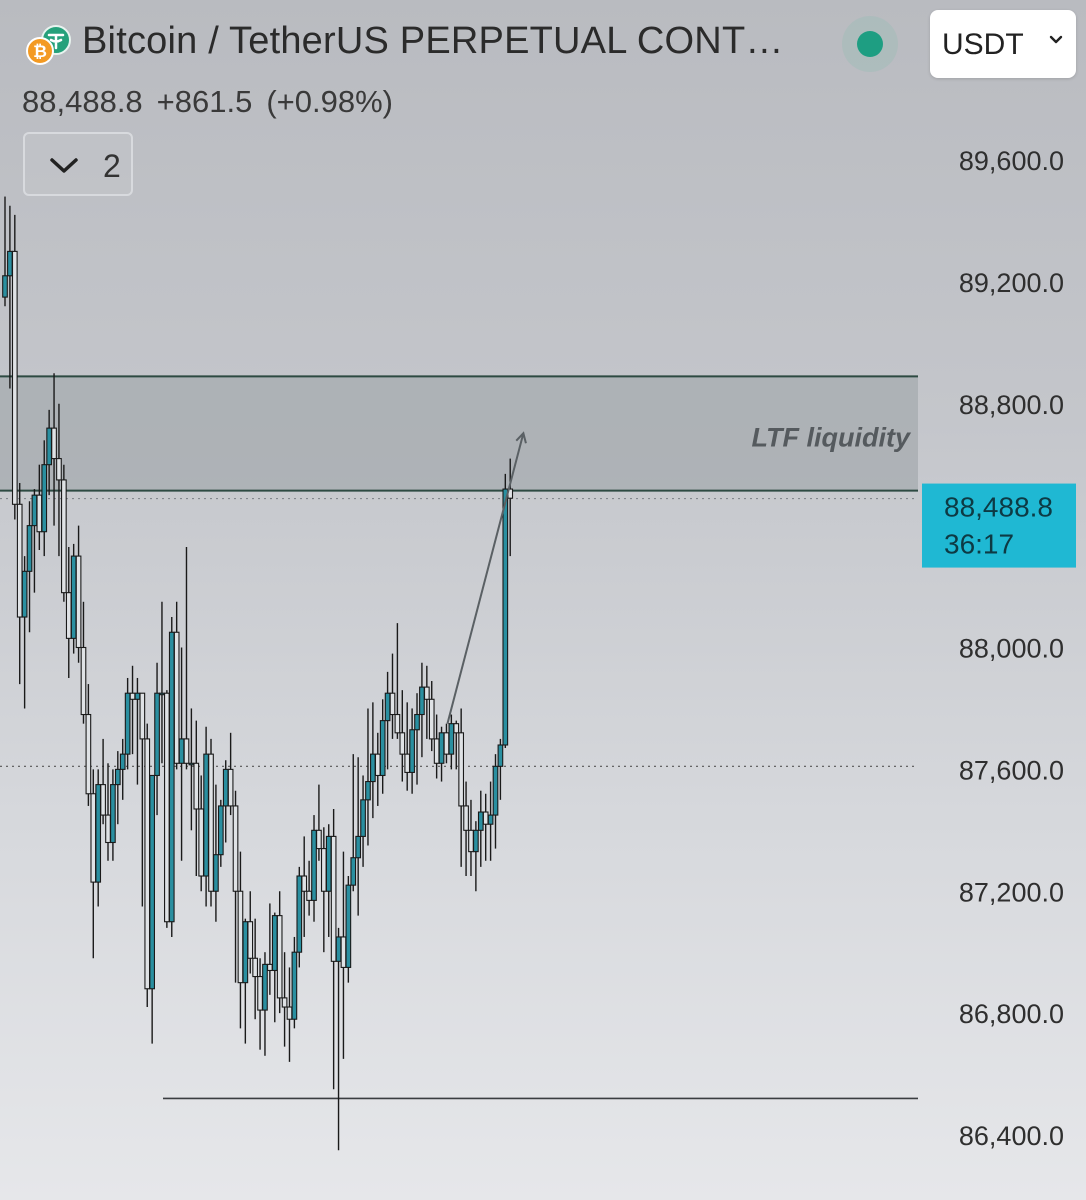 Image resolution: width=1086 pixels, height=1200 pixels. Describe the element at coordinates (78, 164) in the screenshot. I see `indicators-collapse-button: 2` at that location.